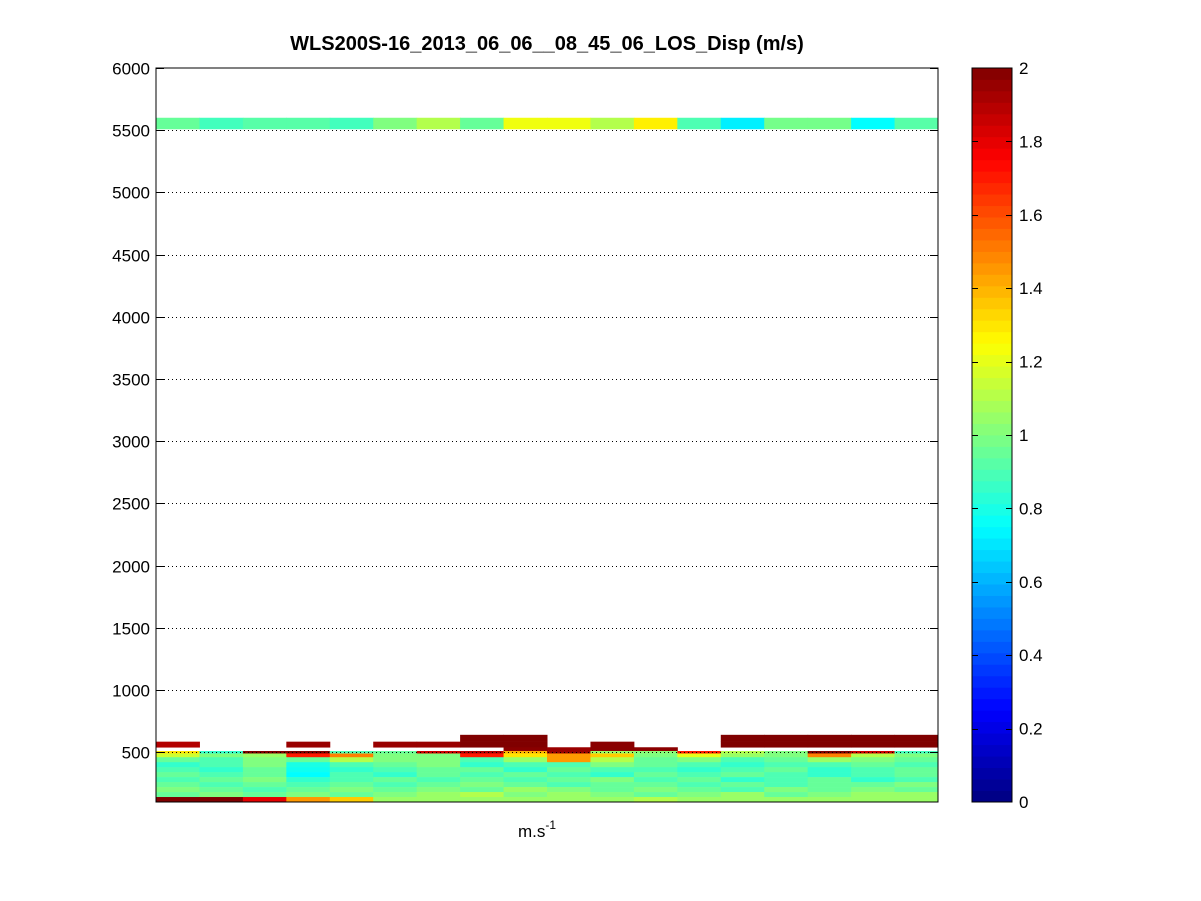 The image size is (1201, 901). What do you see at coordinates (1031, 655) in the screenshot?
I see `colorbar-tick-label: 0.4` at bounding box center [1031, 655].